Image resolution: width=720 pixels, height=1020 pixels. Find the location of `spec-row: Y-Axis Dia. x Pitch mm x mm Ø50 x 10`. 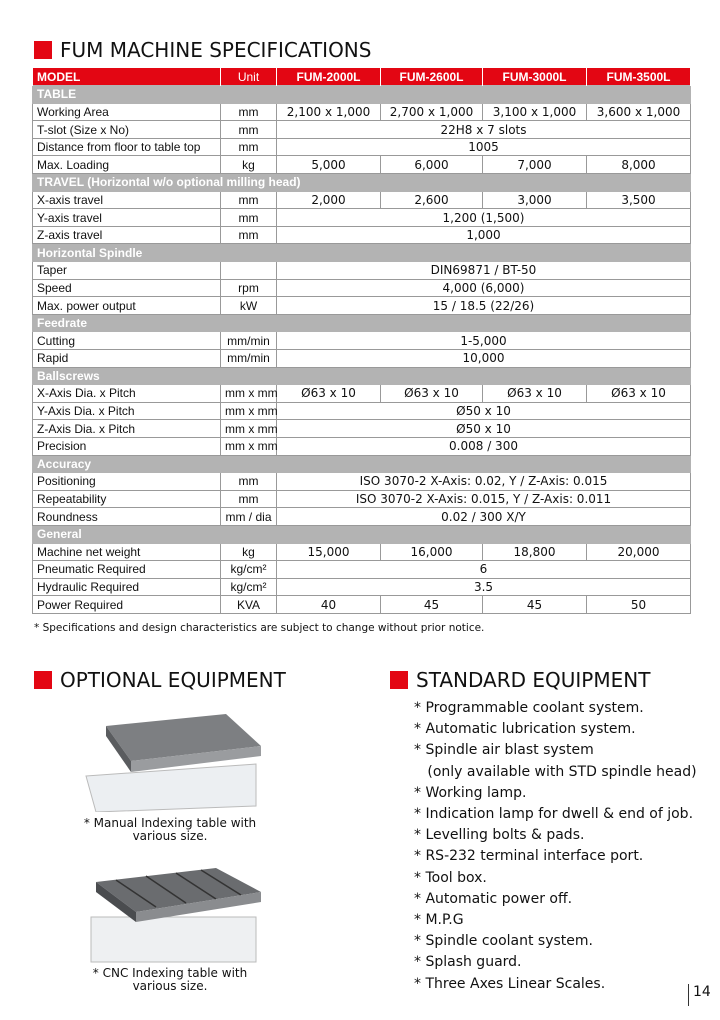

spec-row: Y-Axis Dia. x Pitch mm x mm Ø50 x 10 is located at coordinates (361, 411).